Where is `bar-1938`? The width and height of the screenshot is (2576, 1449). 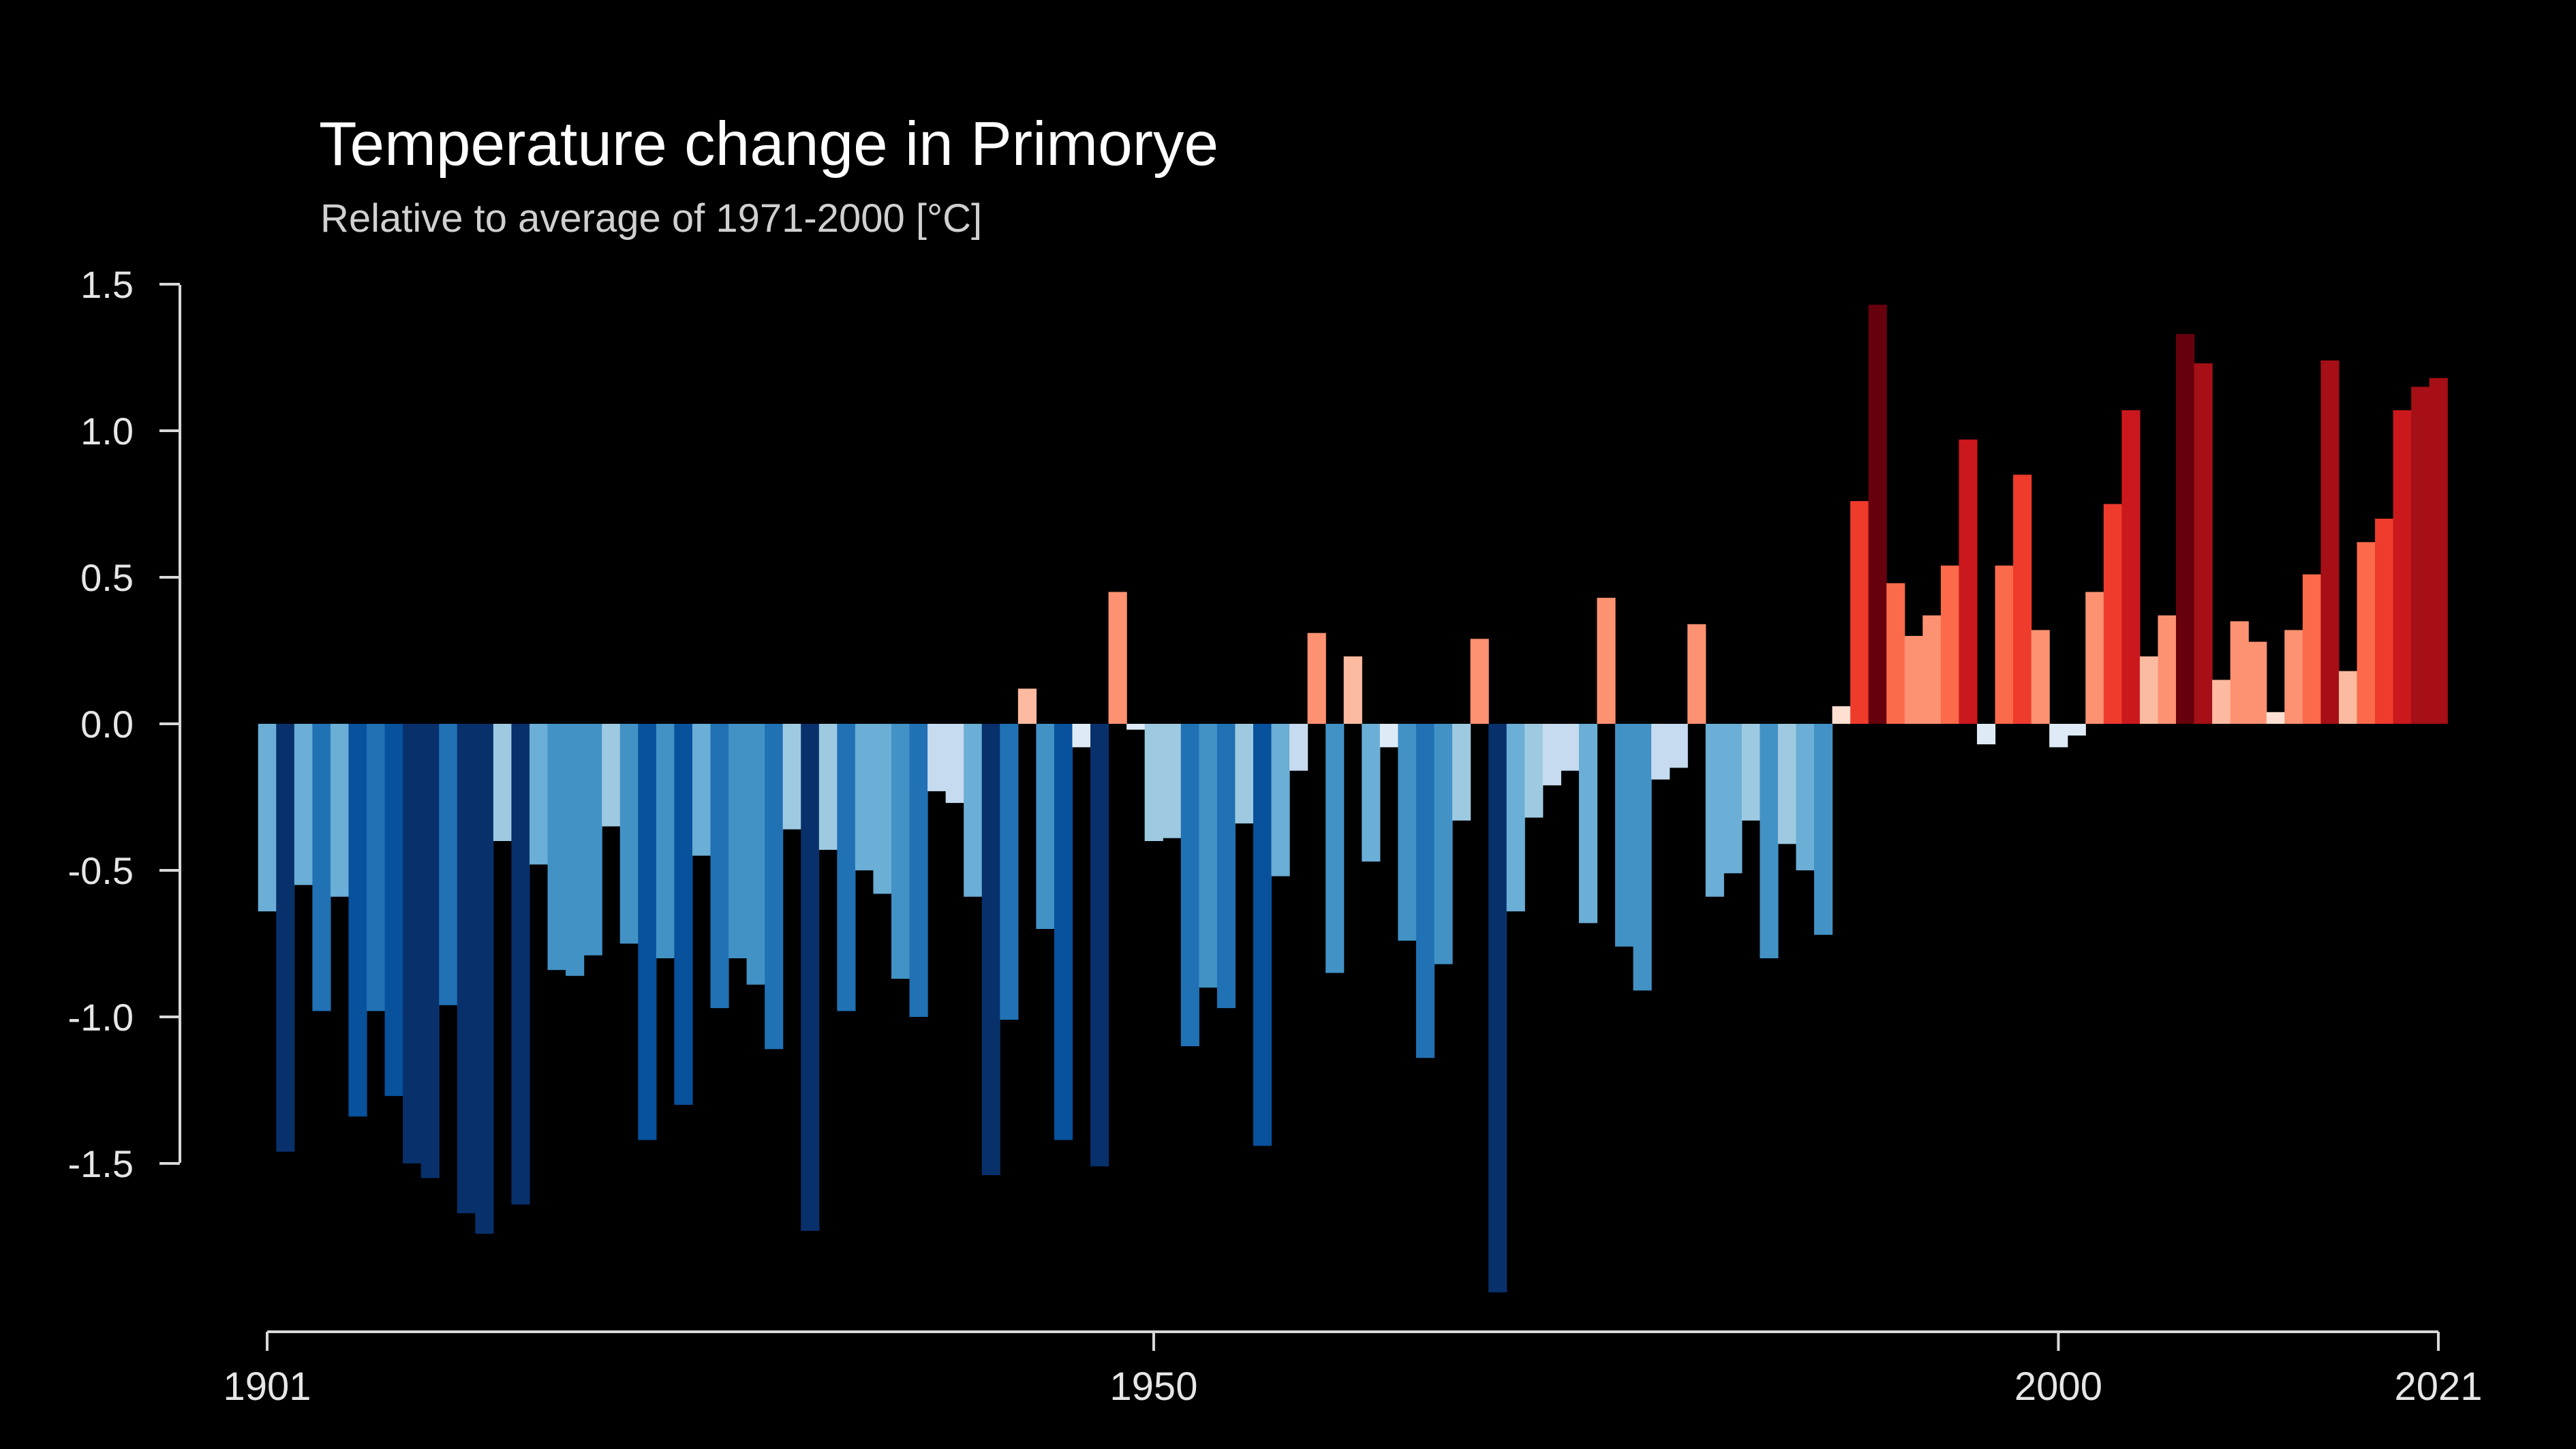 bar-1938 is located at coordinates (937, 757).